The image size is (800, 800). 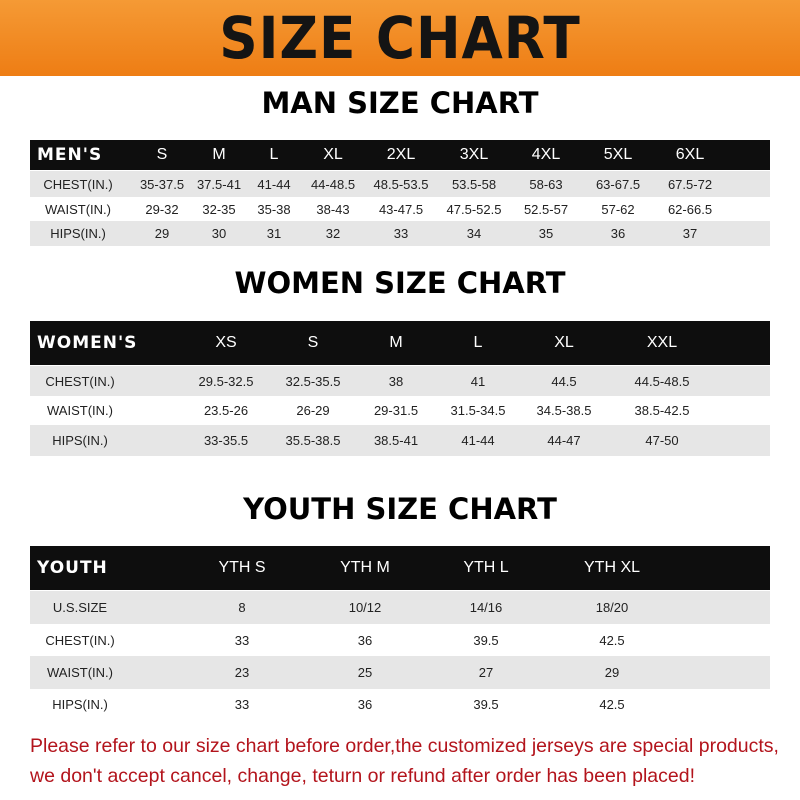 What do you see at coordinates (365, 567) in the screenshot?
I see `size-column-header: YTH M` at bounding box center [365, 567].